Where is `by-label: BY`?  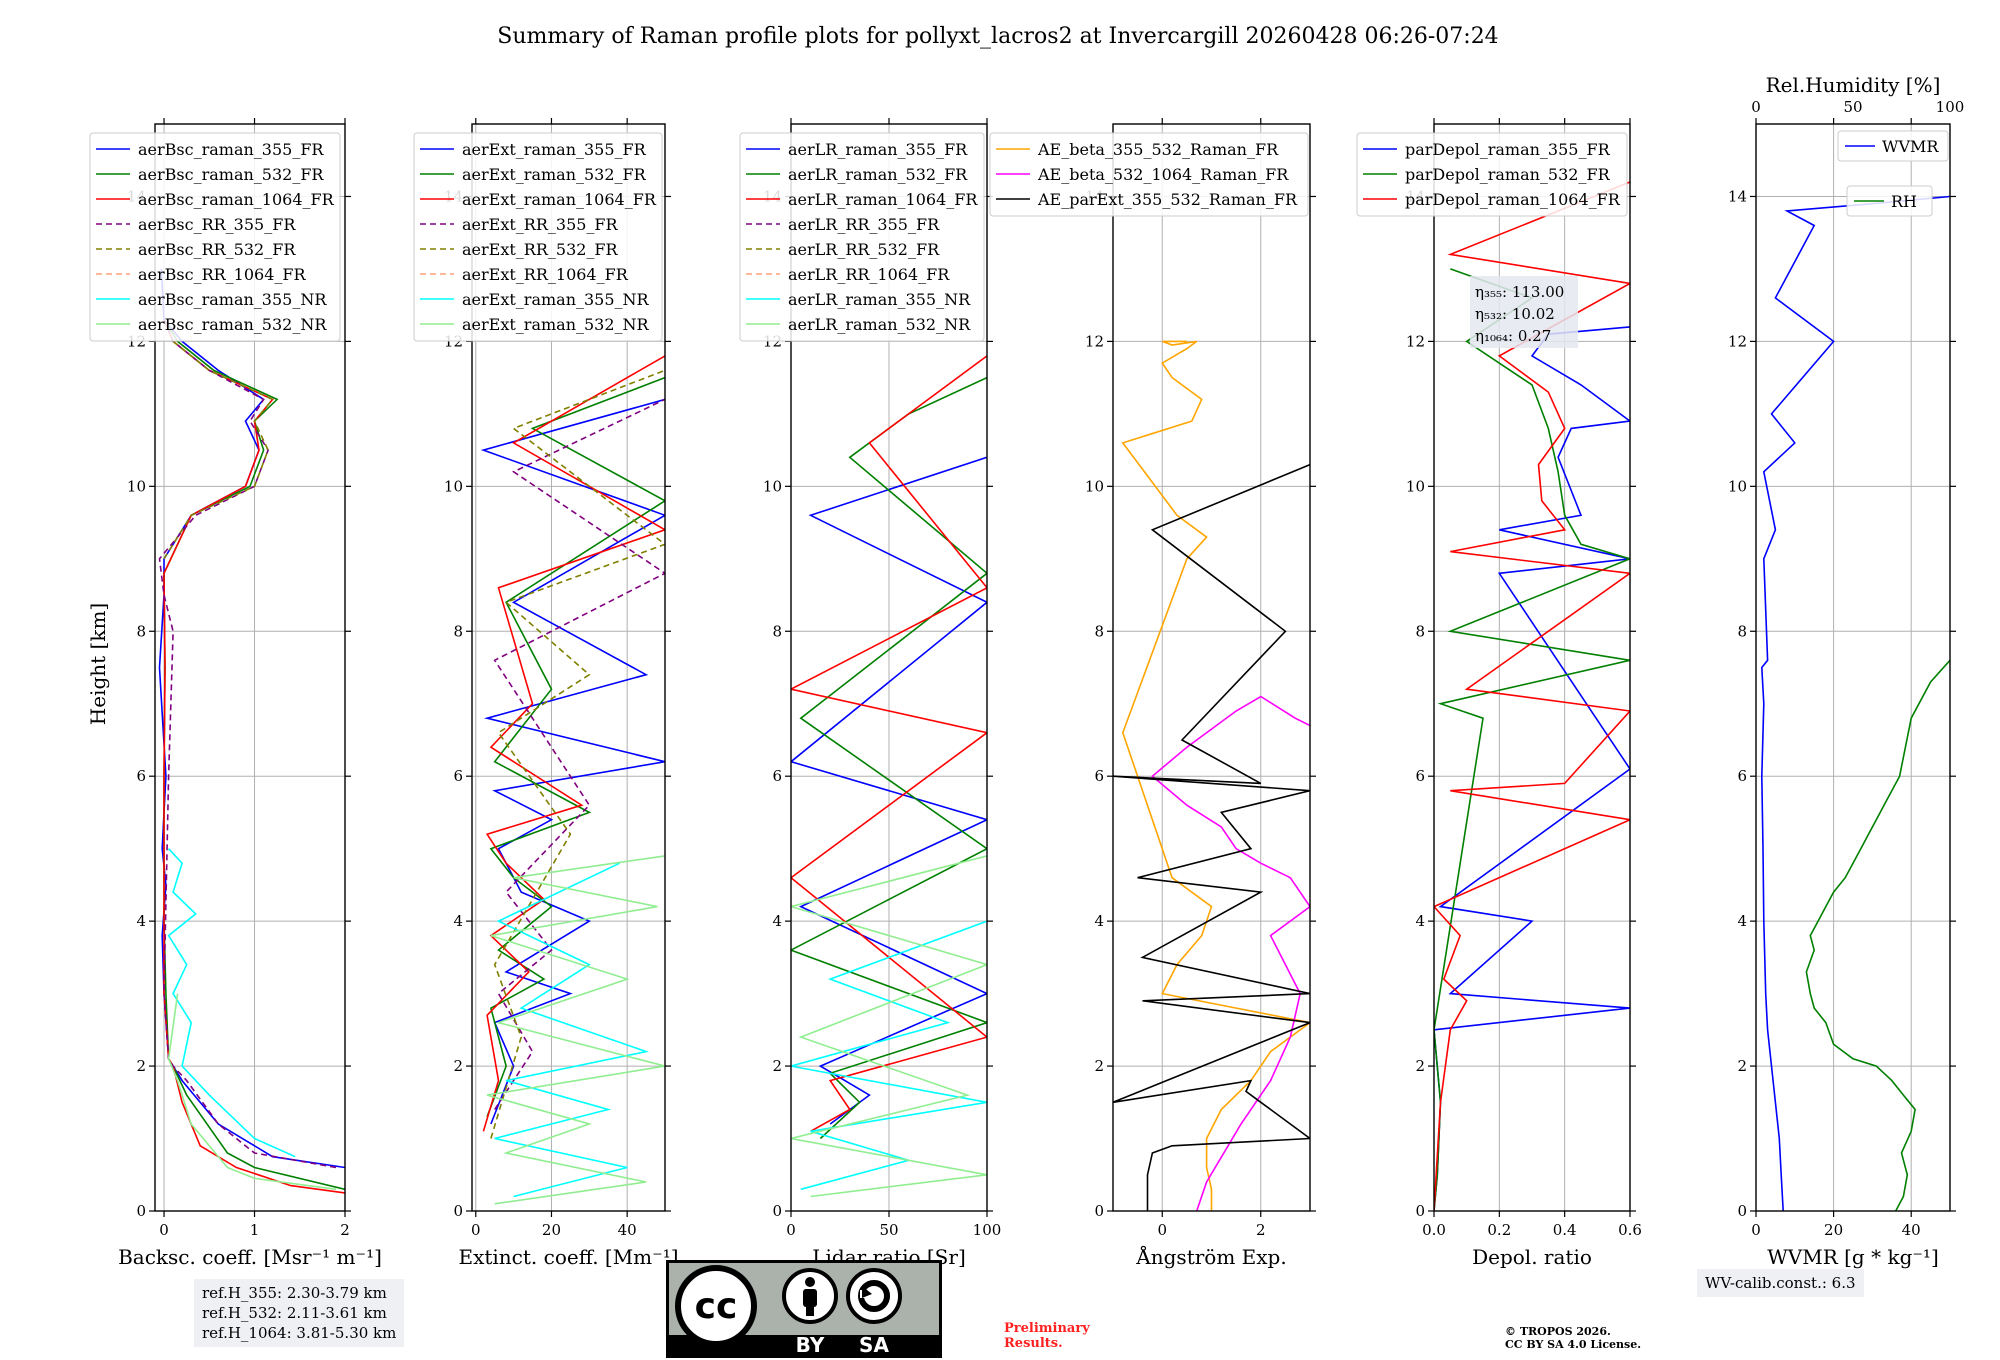 by-label: BY is located at coordinates (810, 1345).